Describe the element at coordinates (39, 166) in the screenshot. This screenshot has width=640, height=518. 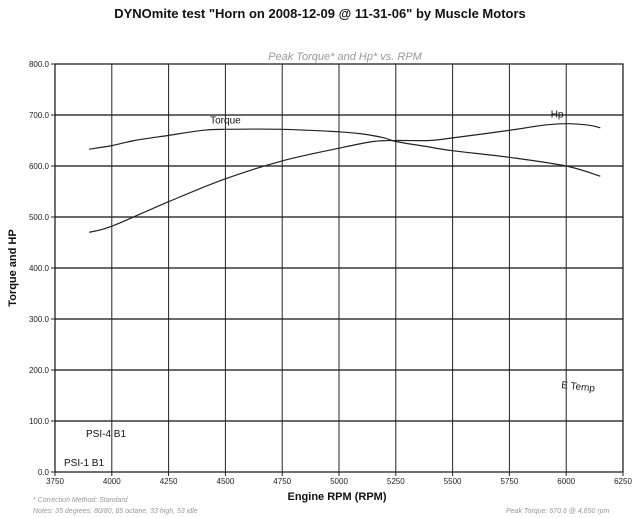
I see `y-tick-label: 600.0` at that location.